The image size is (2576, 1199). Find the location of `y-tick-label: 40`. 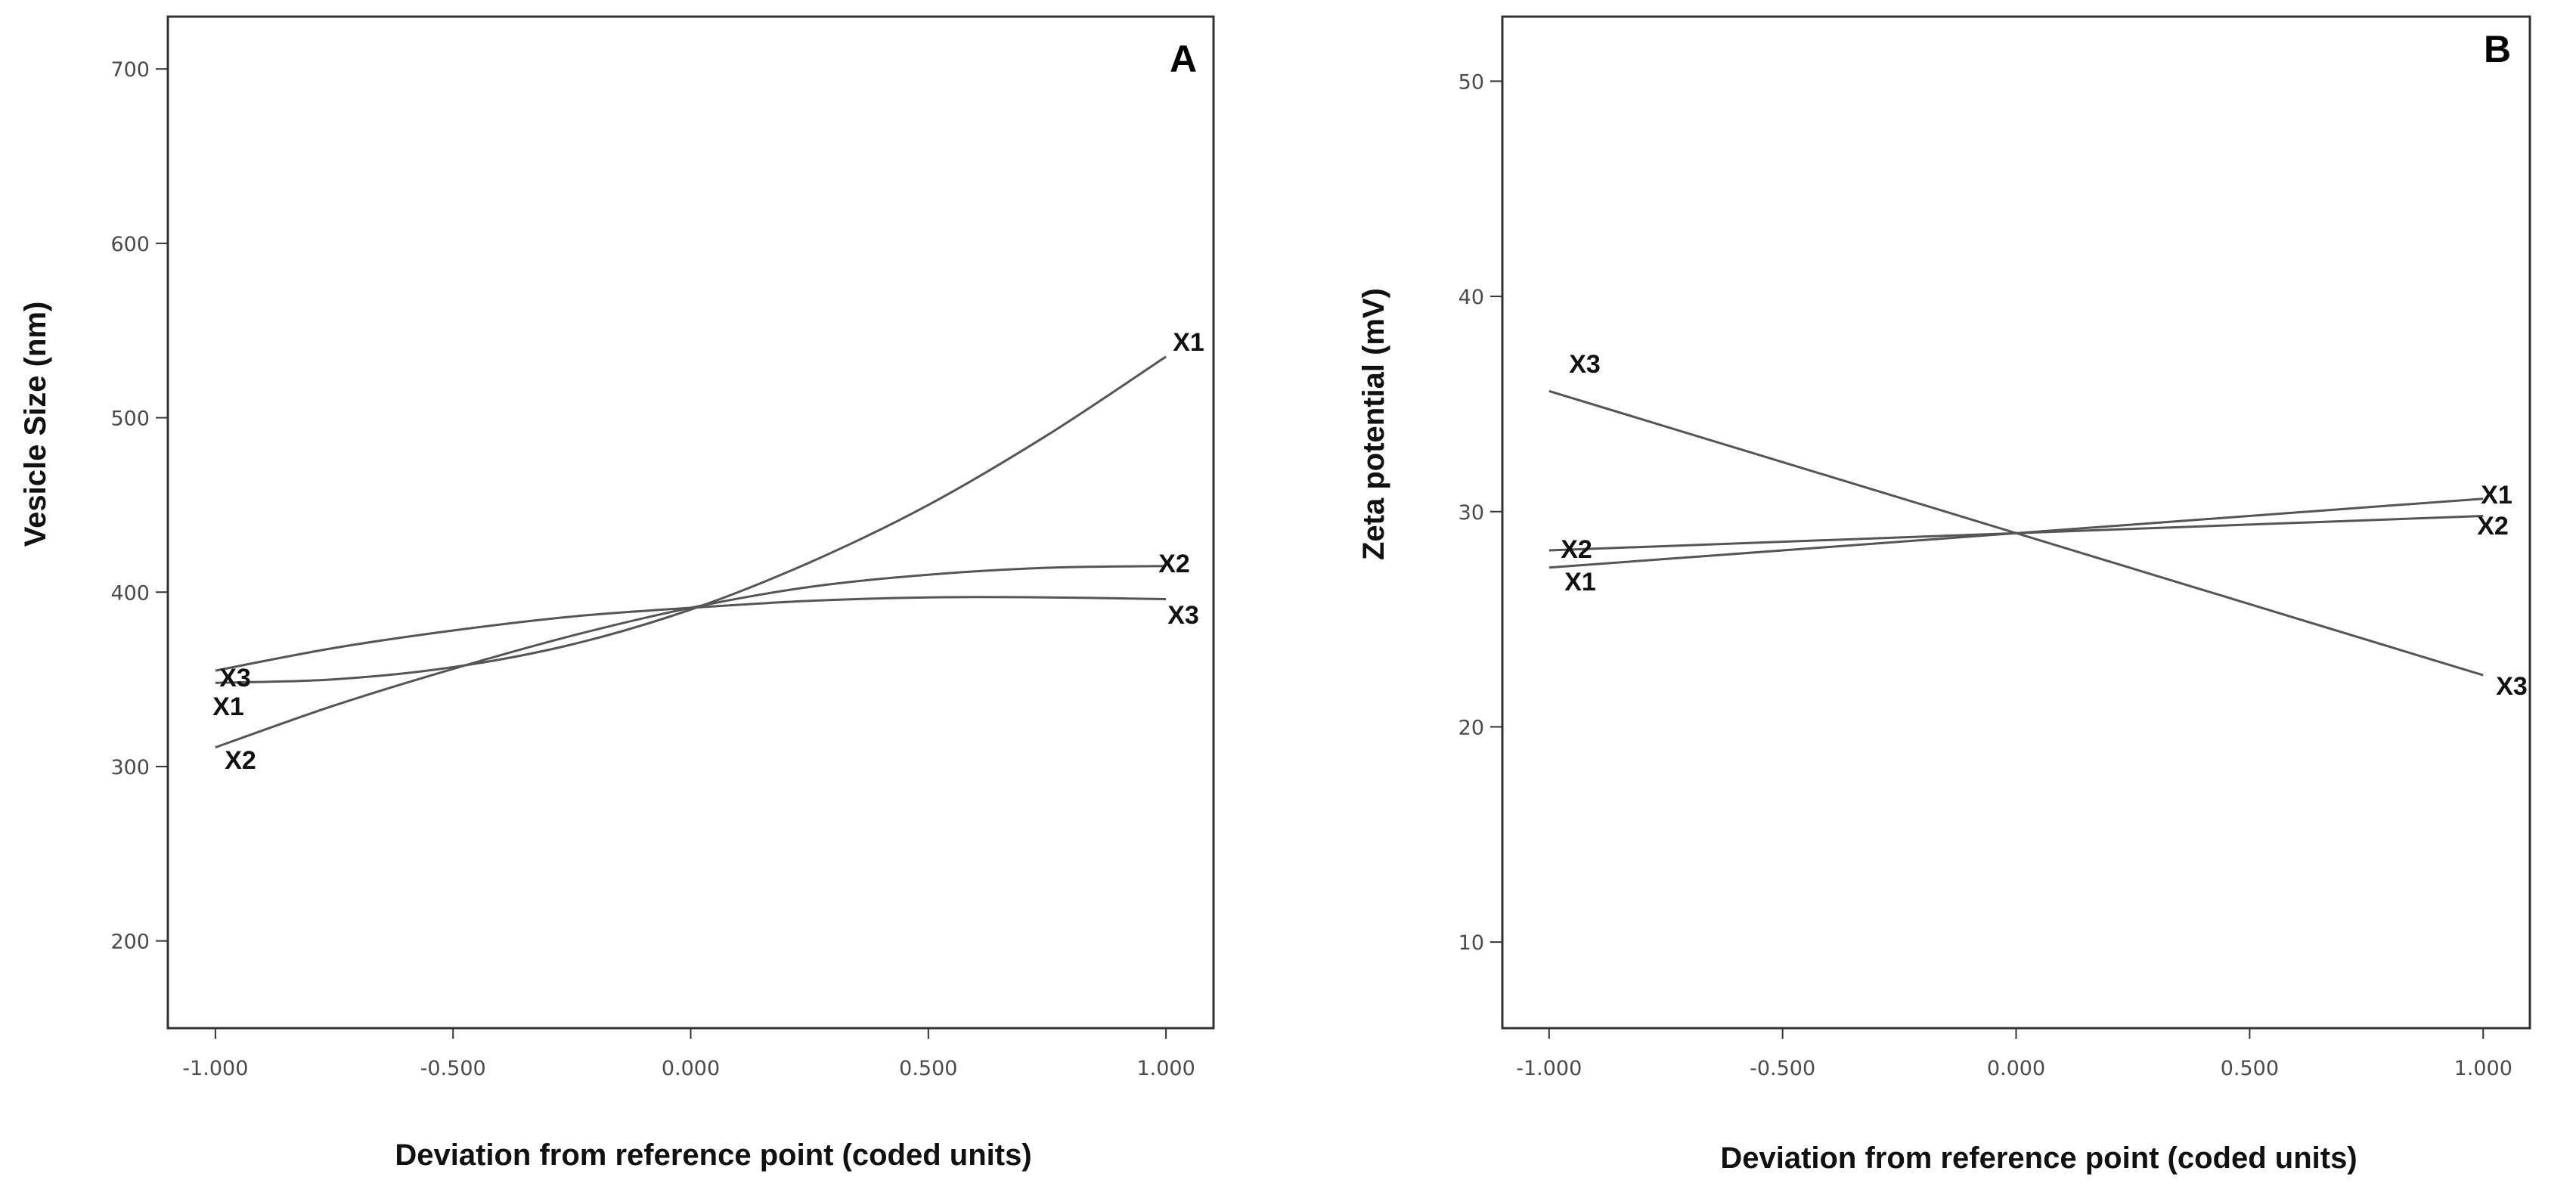

y-tick-label: 40 is located at coordinates (1471, 297).